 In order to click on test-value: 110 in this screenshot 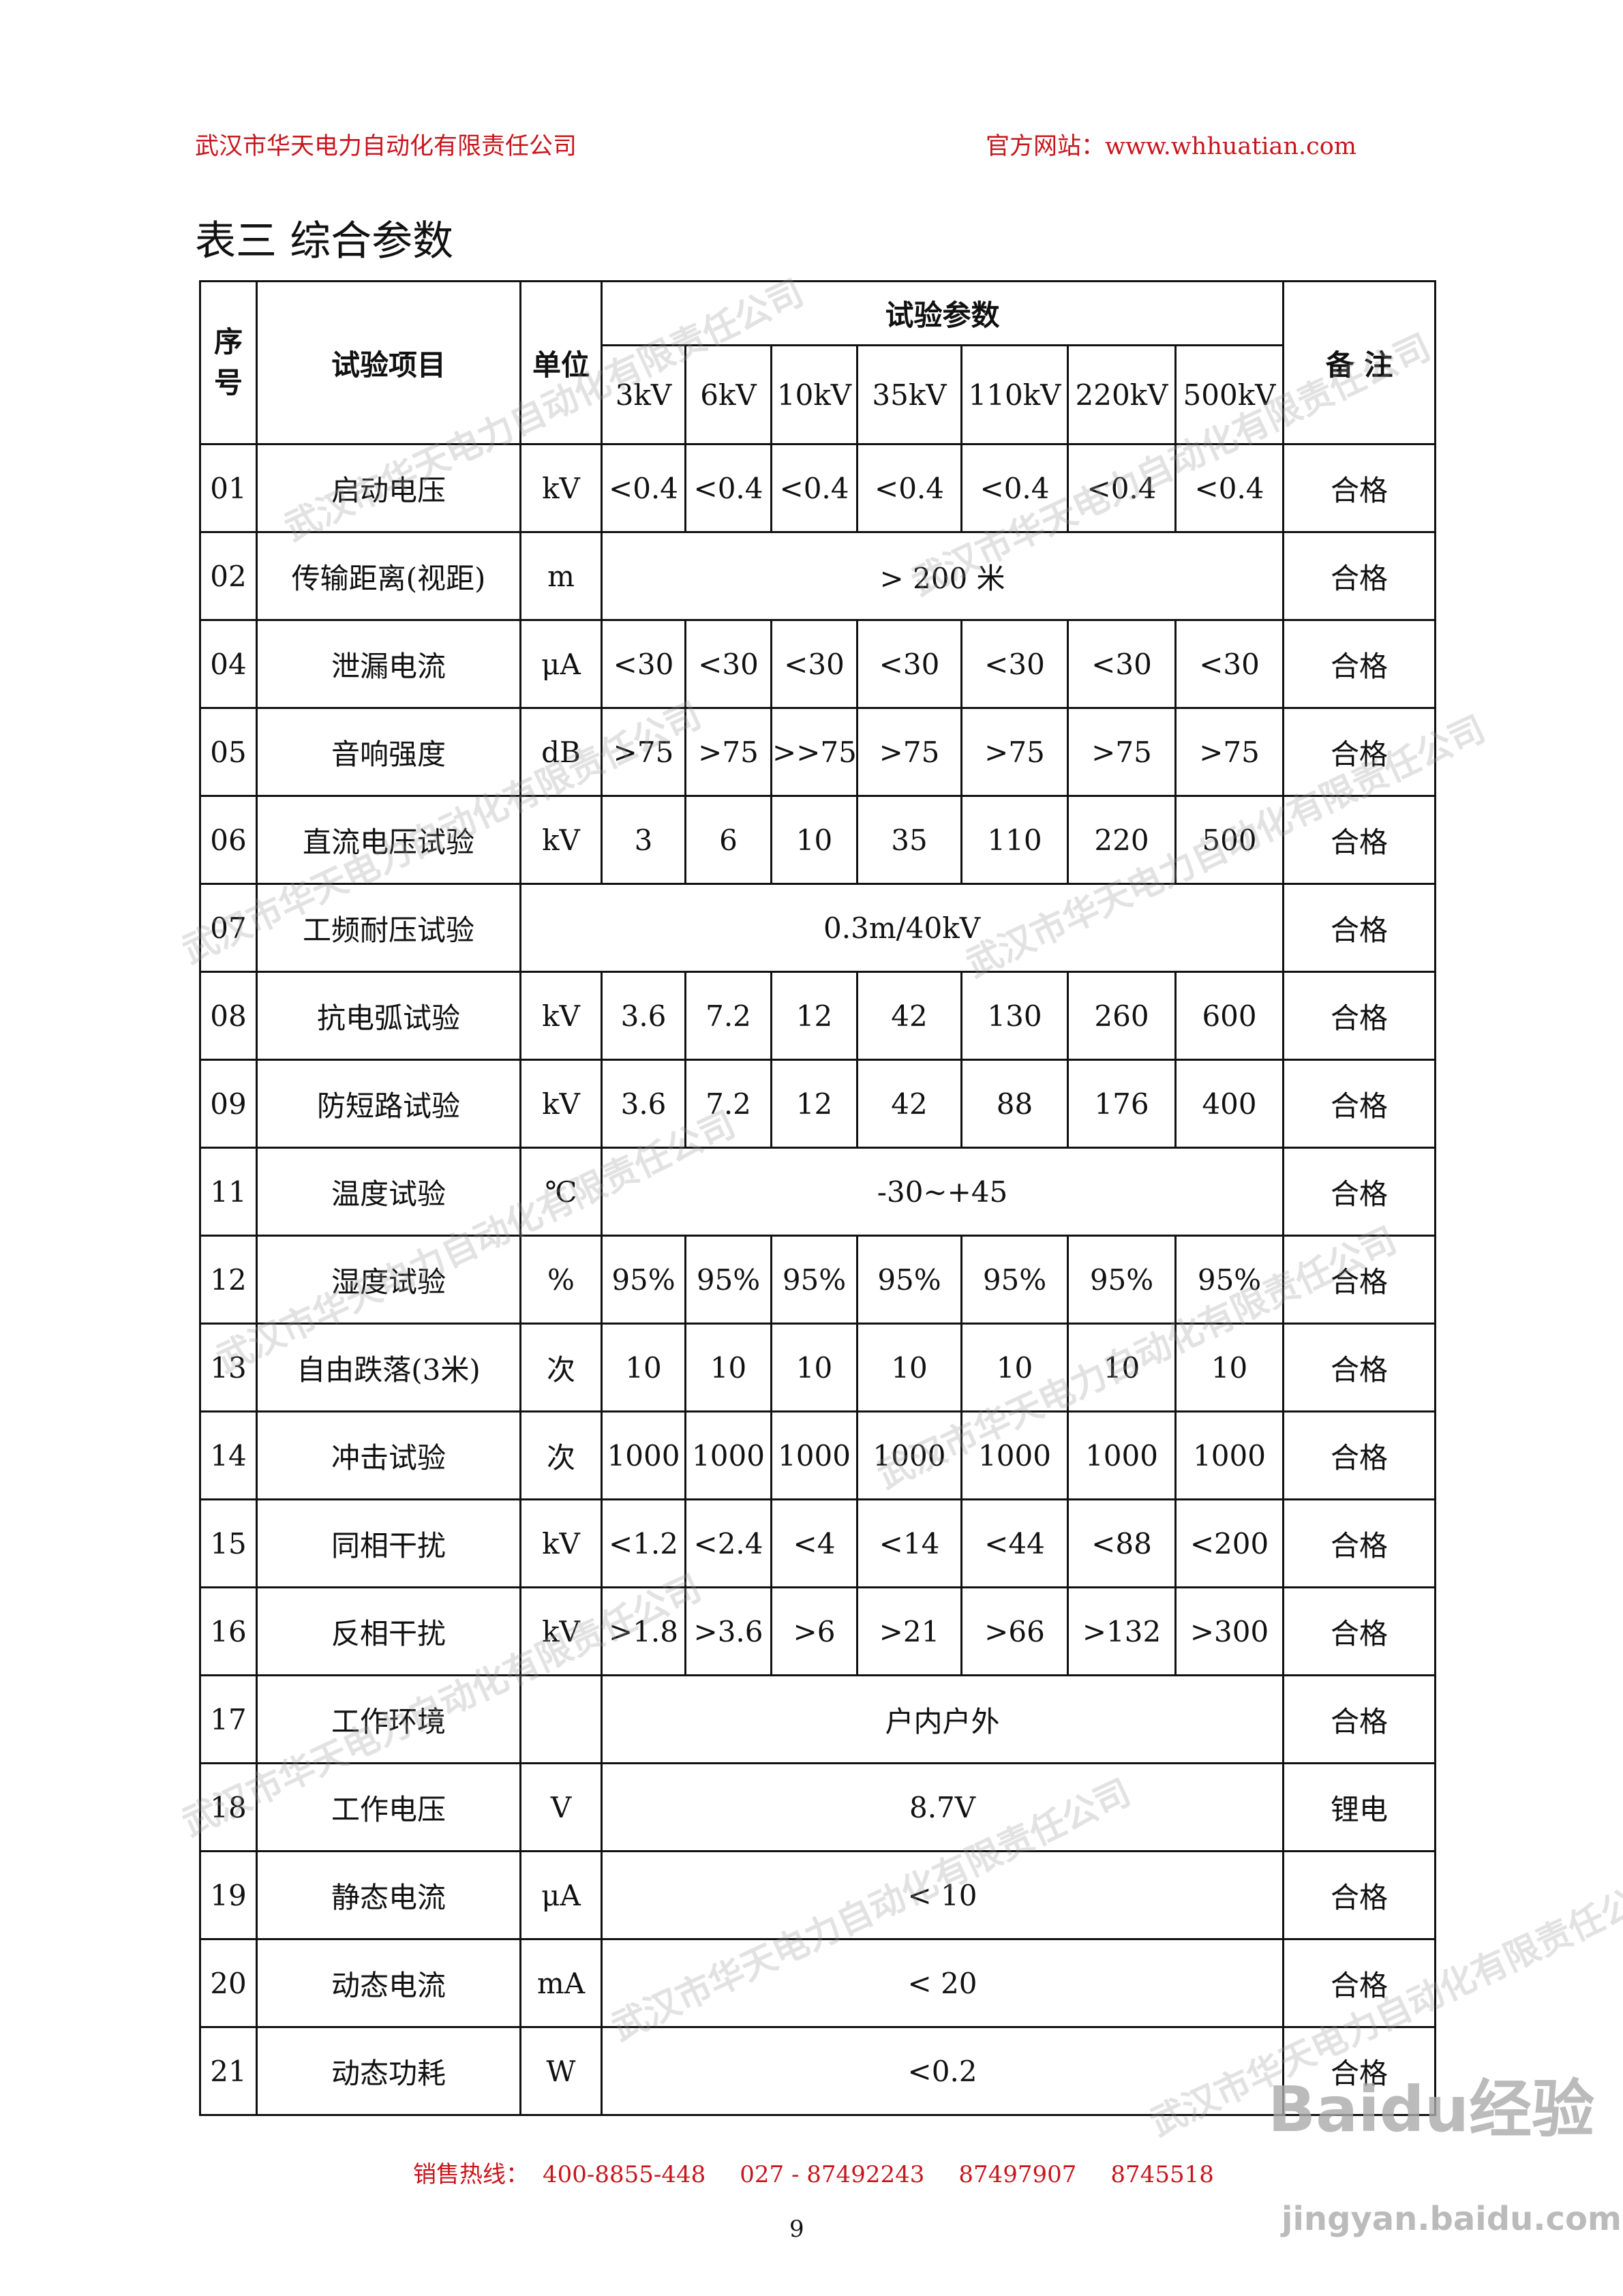, I will do `click(1014, 840)`.